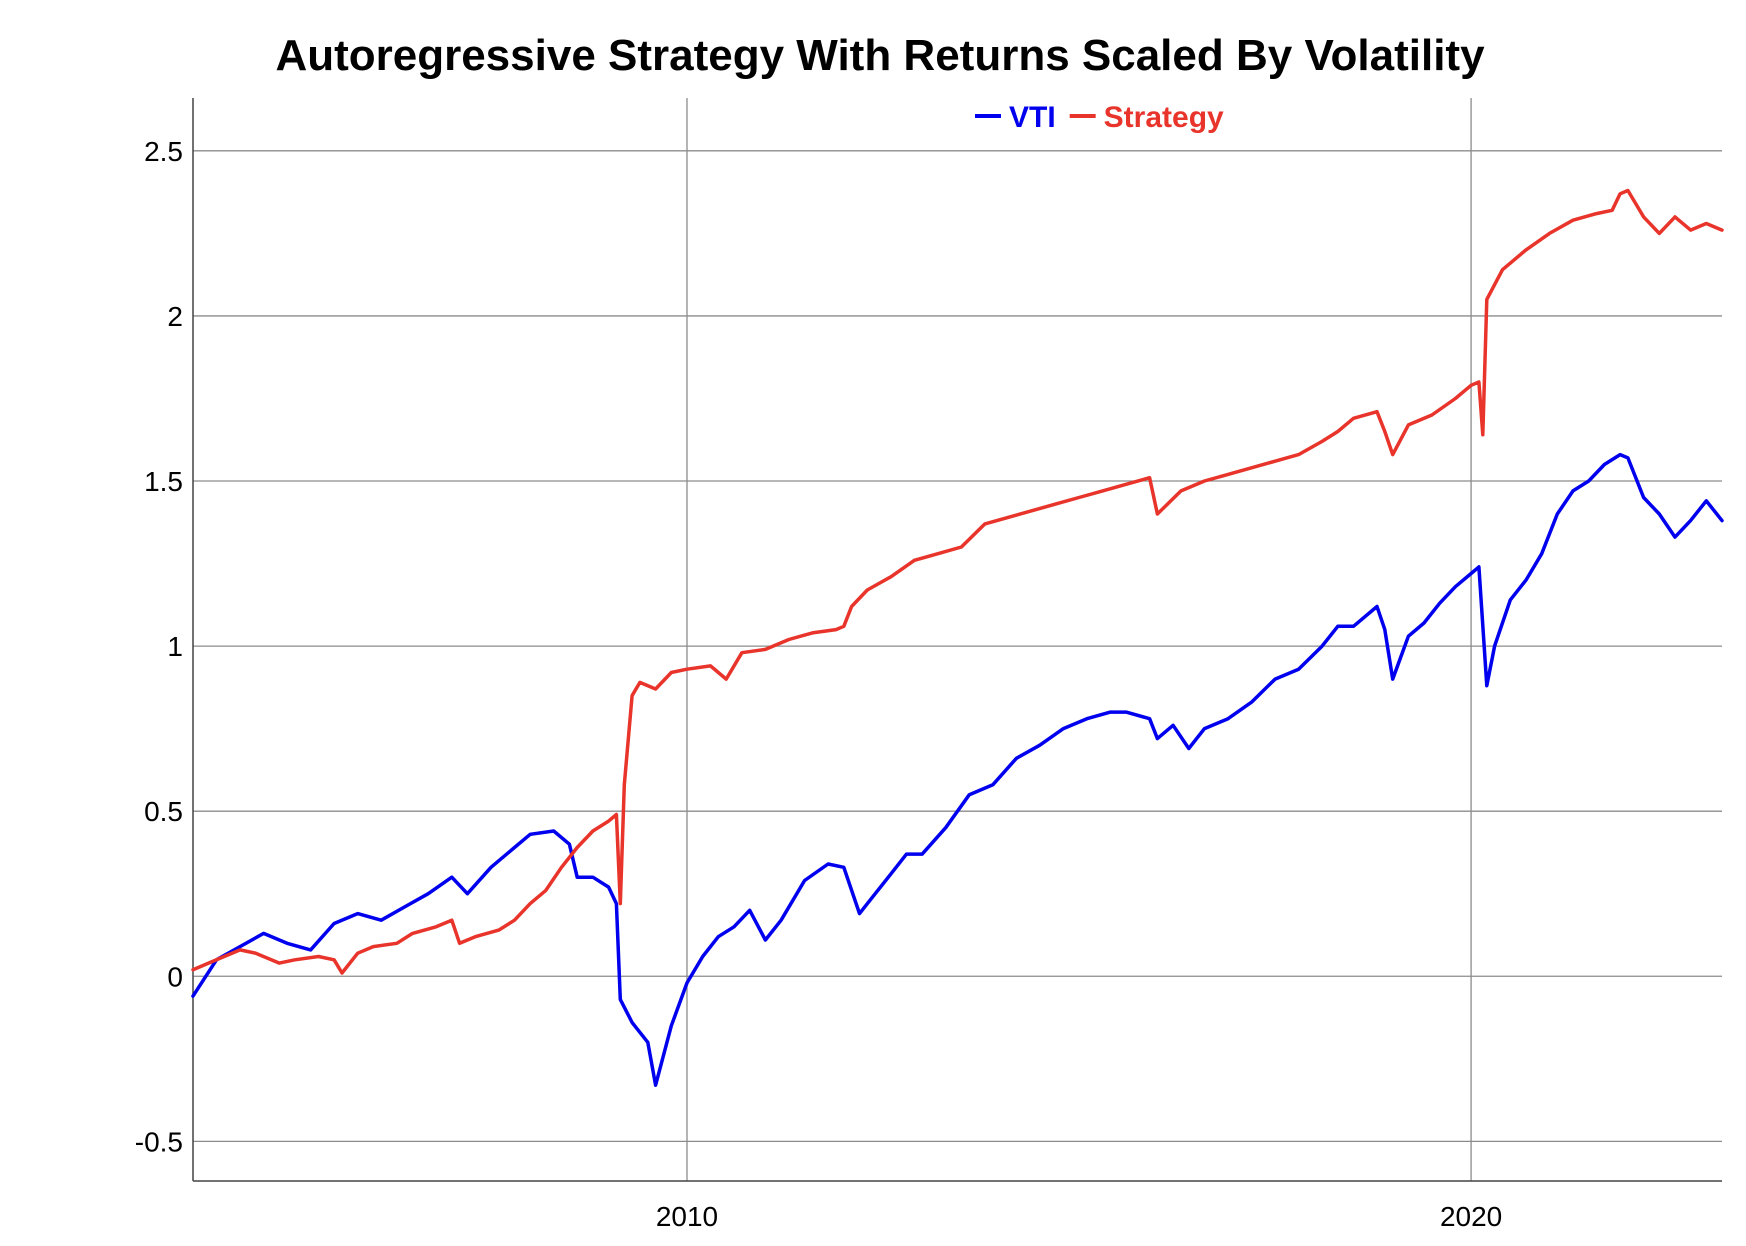 The image size is (1746, 1246). Describe the element at coordinates (159, 647) in the screenshot. I see `y-axis-ticks: 2.5 2 1.5 1 0.5 0 -0.5` at that location.